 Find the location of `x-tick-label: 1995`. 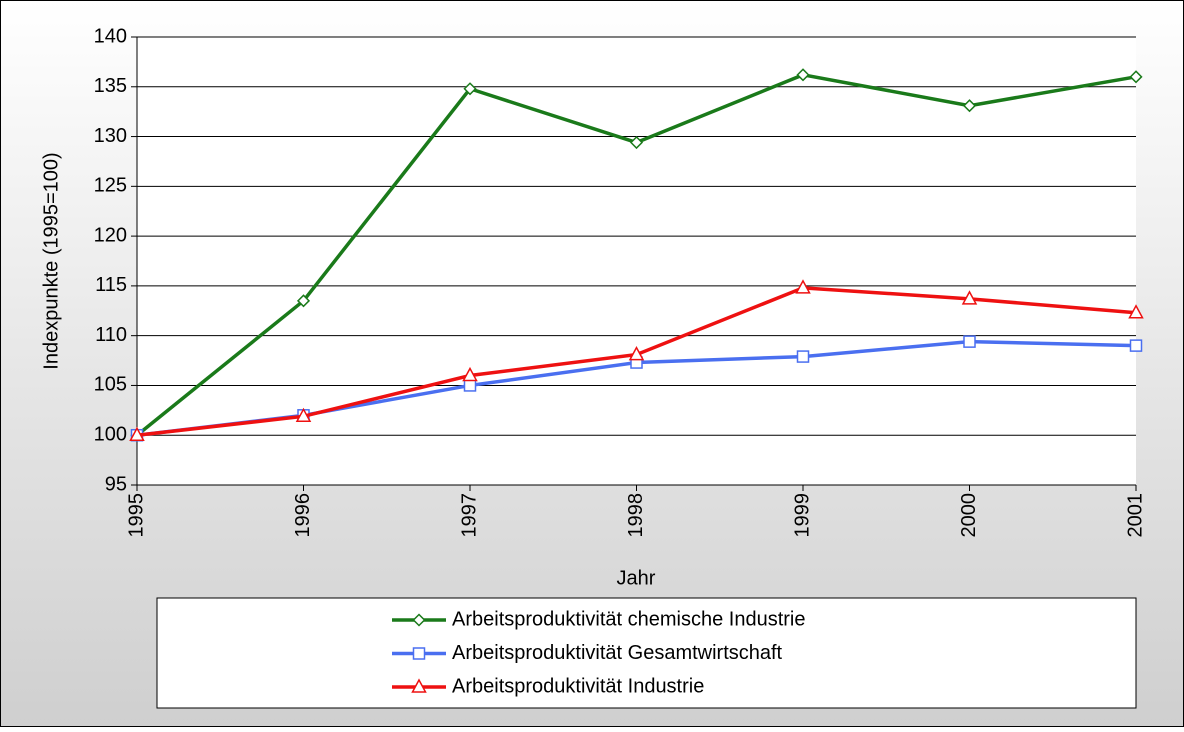

x-tick-label: 1995 is located at coordinates (136, 515).